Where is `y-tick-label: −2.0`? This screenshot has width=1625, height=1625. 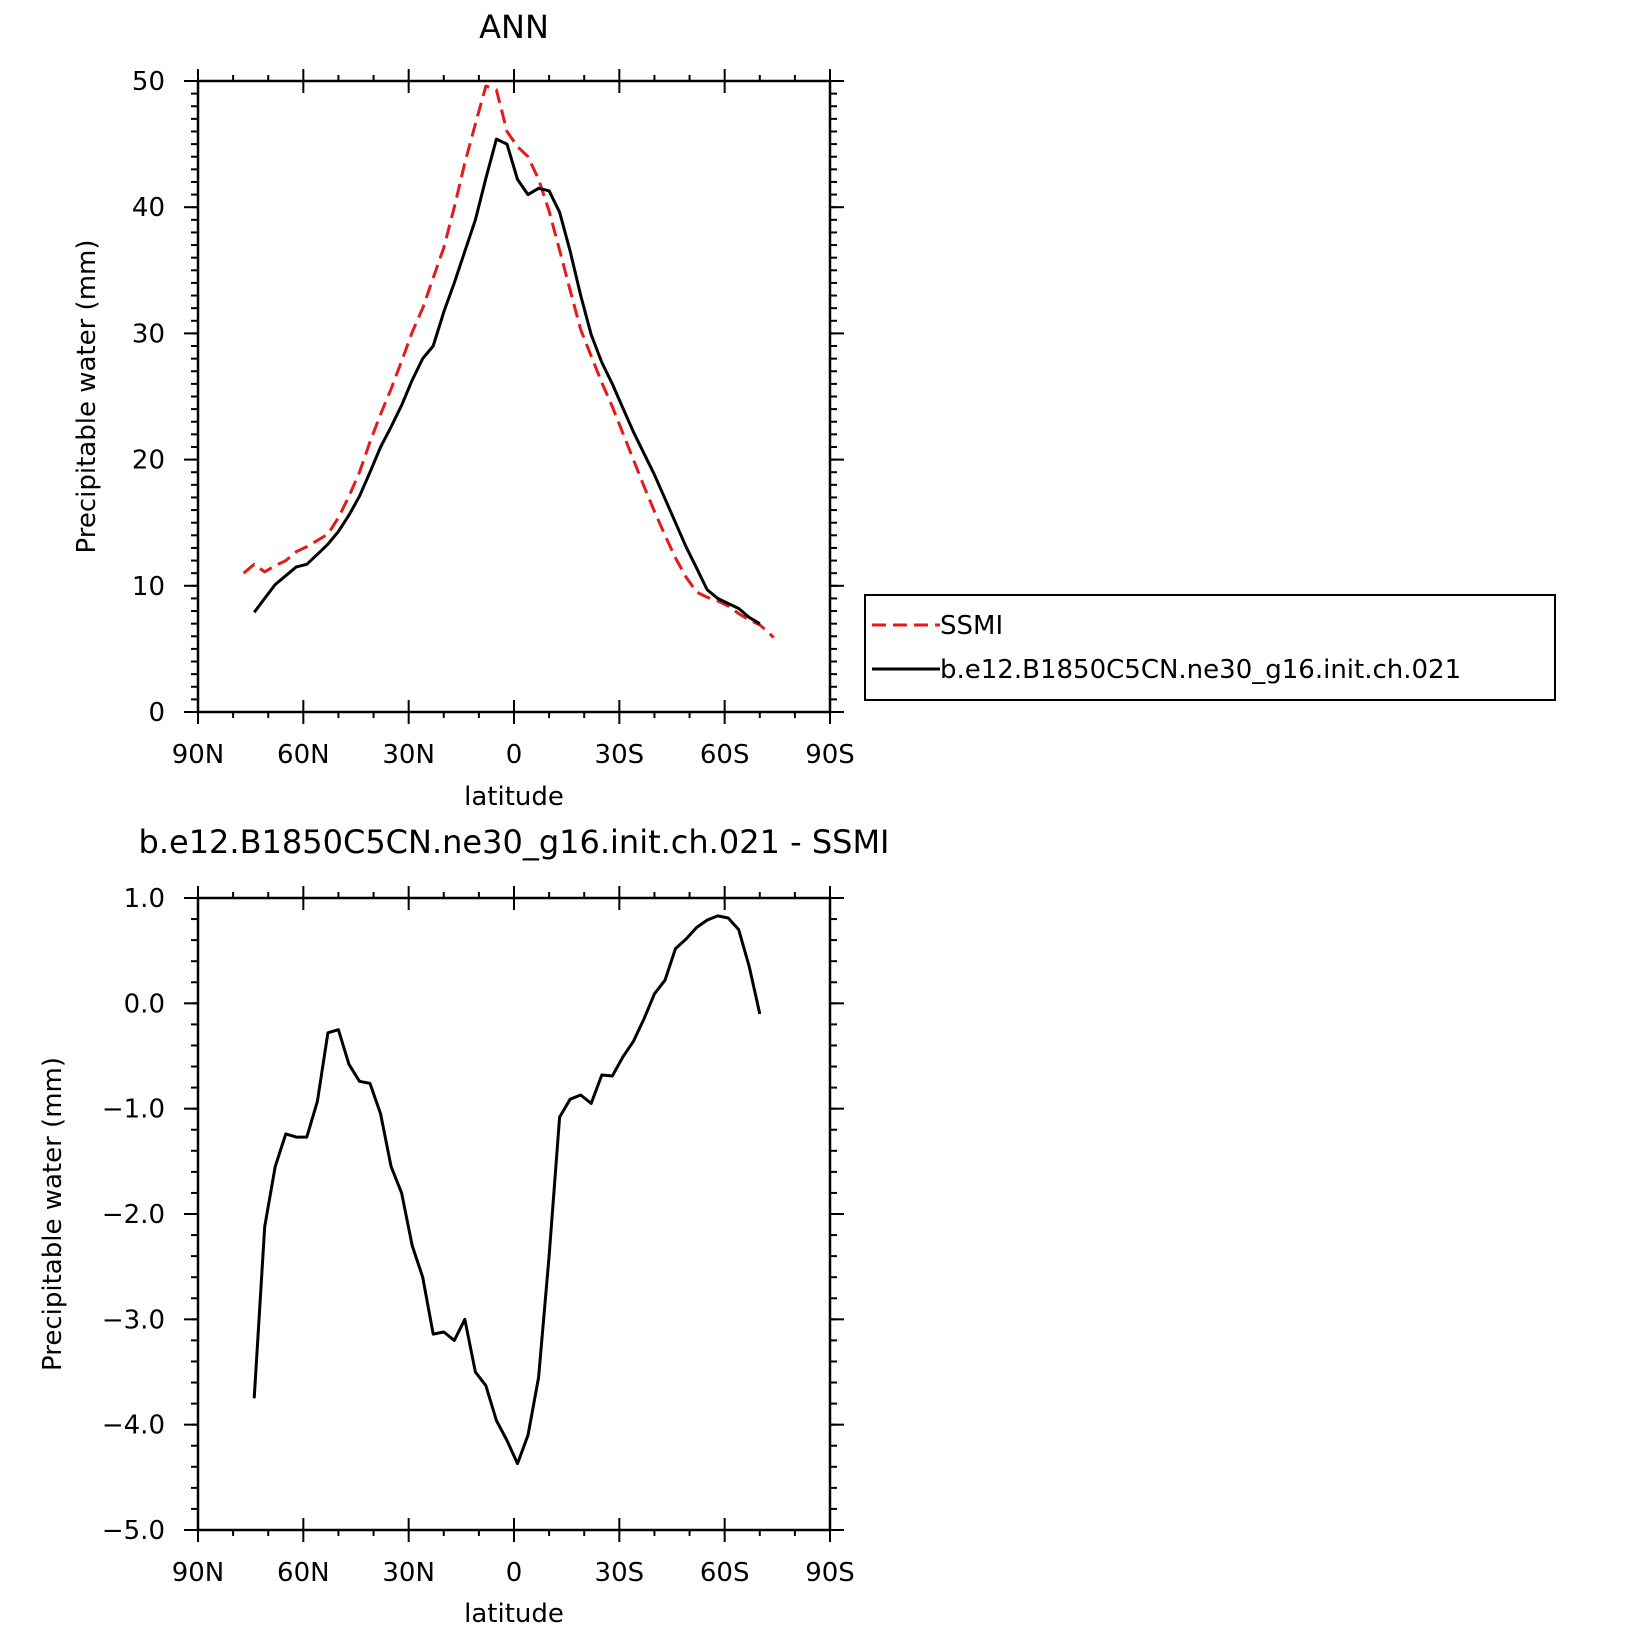
y-tick-label: −2.0 is located at coordinates (133, 1215).